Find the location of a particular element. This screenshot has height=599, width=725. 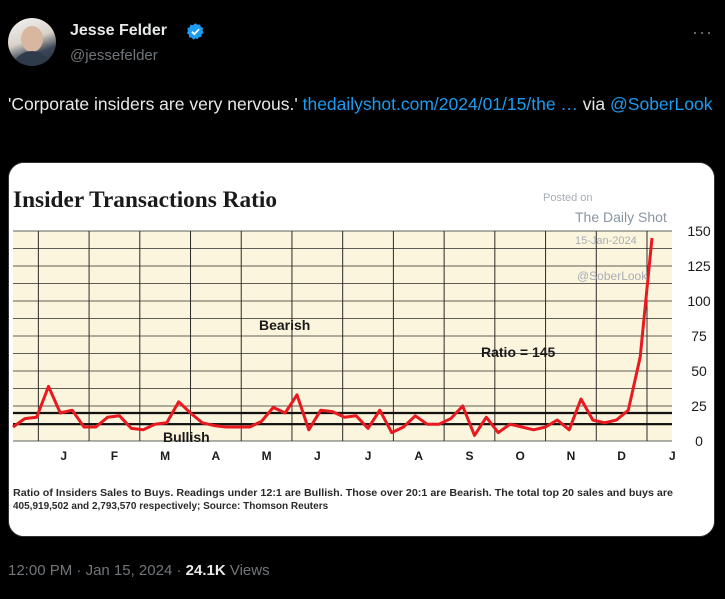

tweet-footer: 12:00 PM · Jan 15, 2024 · 24.1K Views is located at coordinates (139, 570).